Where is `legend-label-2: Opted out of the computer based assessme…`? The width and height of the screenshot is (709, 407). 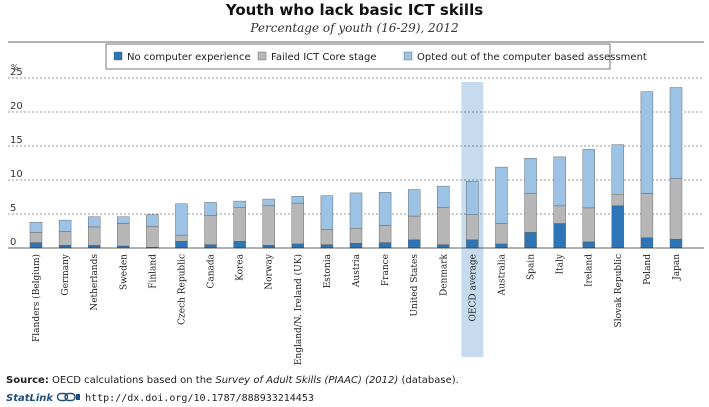 legend-label-2: Opted out of the computer based assessme… is located at coordinates (532, 57).